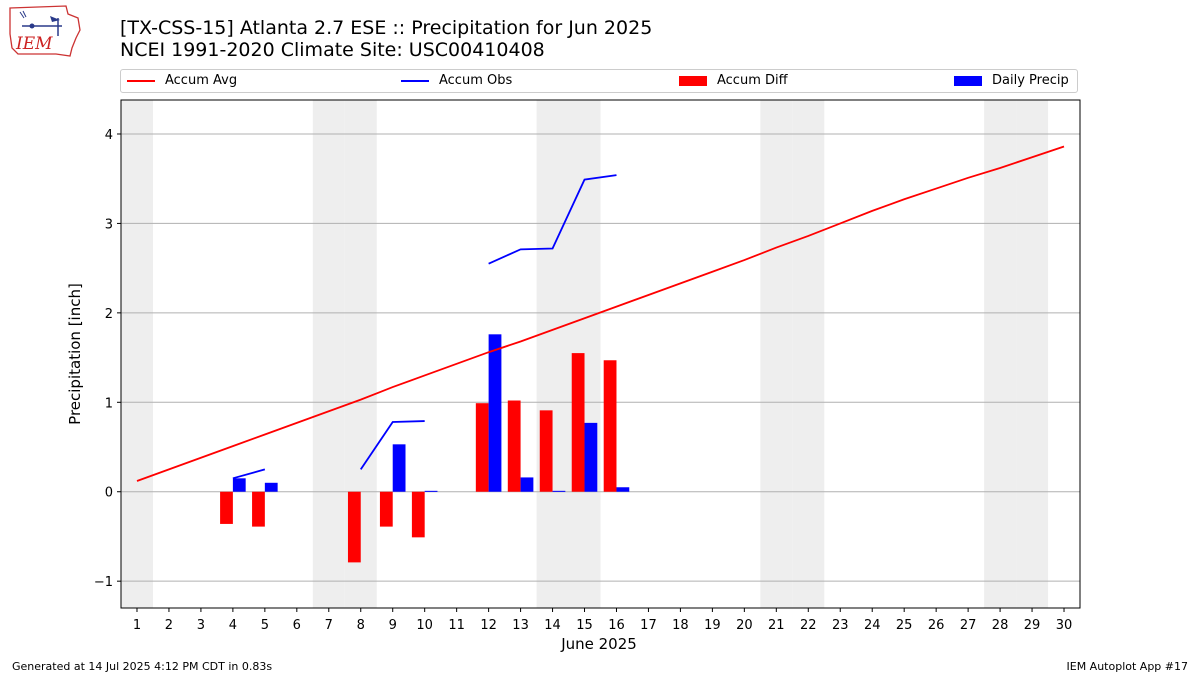  I want to click on x-tick-label-27: 27, so click(968, 625).